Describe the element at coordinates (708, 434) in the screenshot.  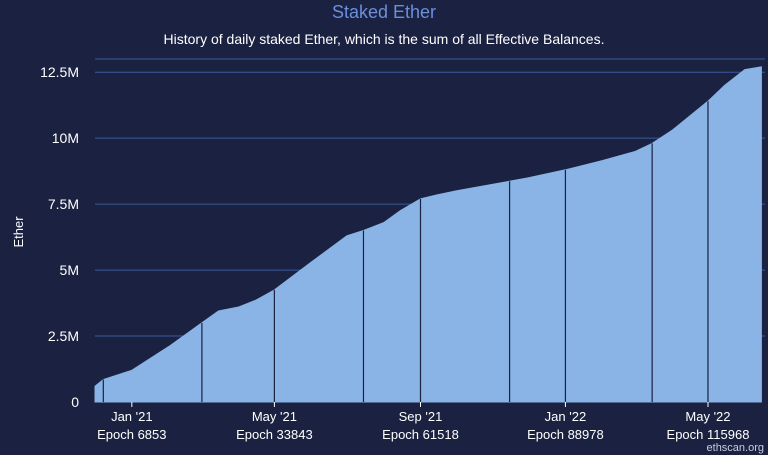
I see `x-tick-epoch-label: Epoch 115968` at that location.